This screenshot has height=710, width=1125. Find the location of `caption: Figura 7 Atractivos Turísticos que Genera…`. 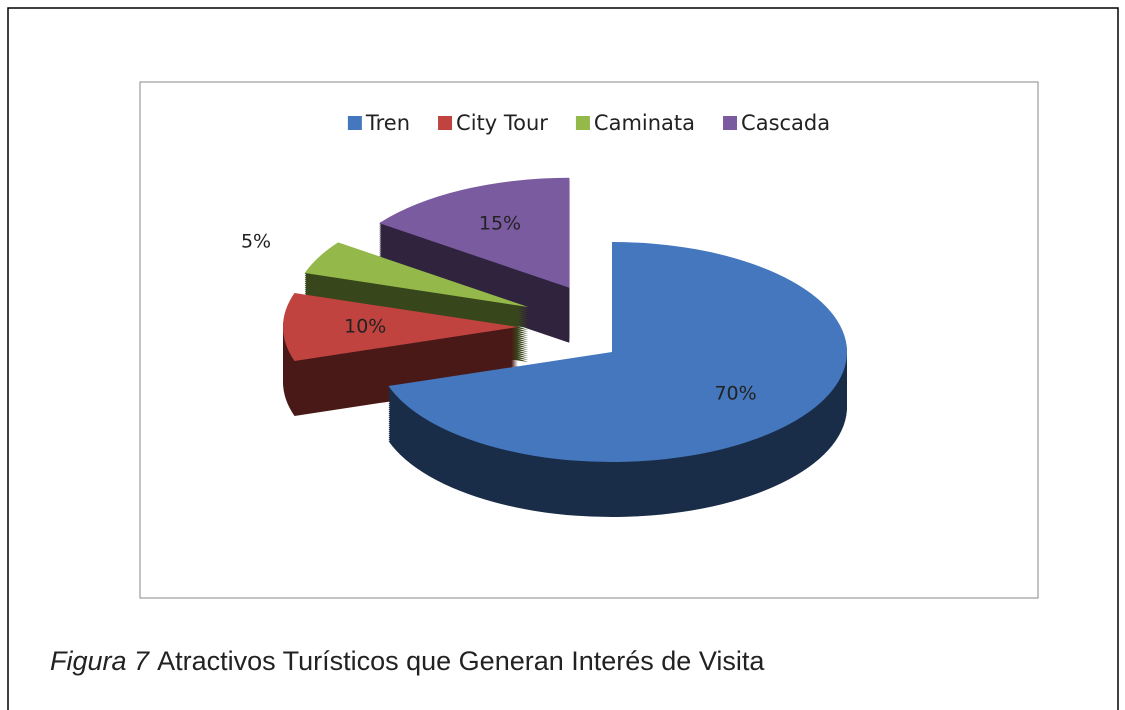

caption: Figura 7 Atractivos Turísticos que Genera… is located at coordinates (407, 661).